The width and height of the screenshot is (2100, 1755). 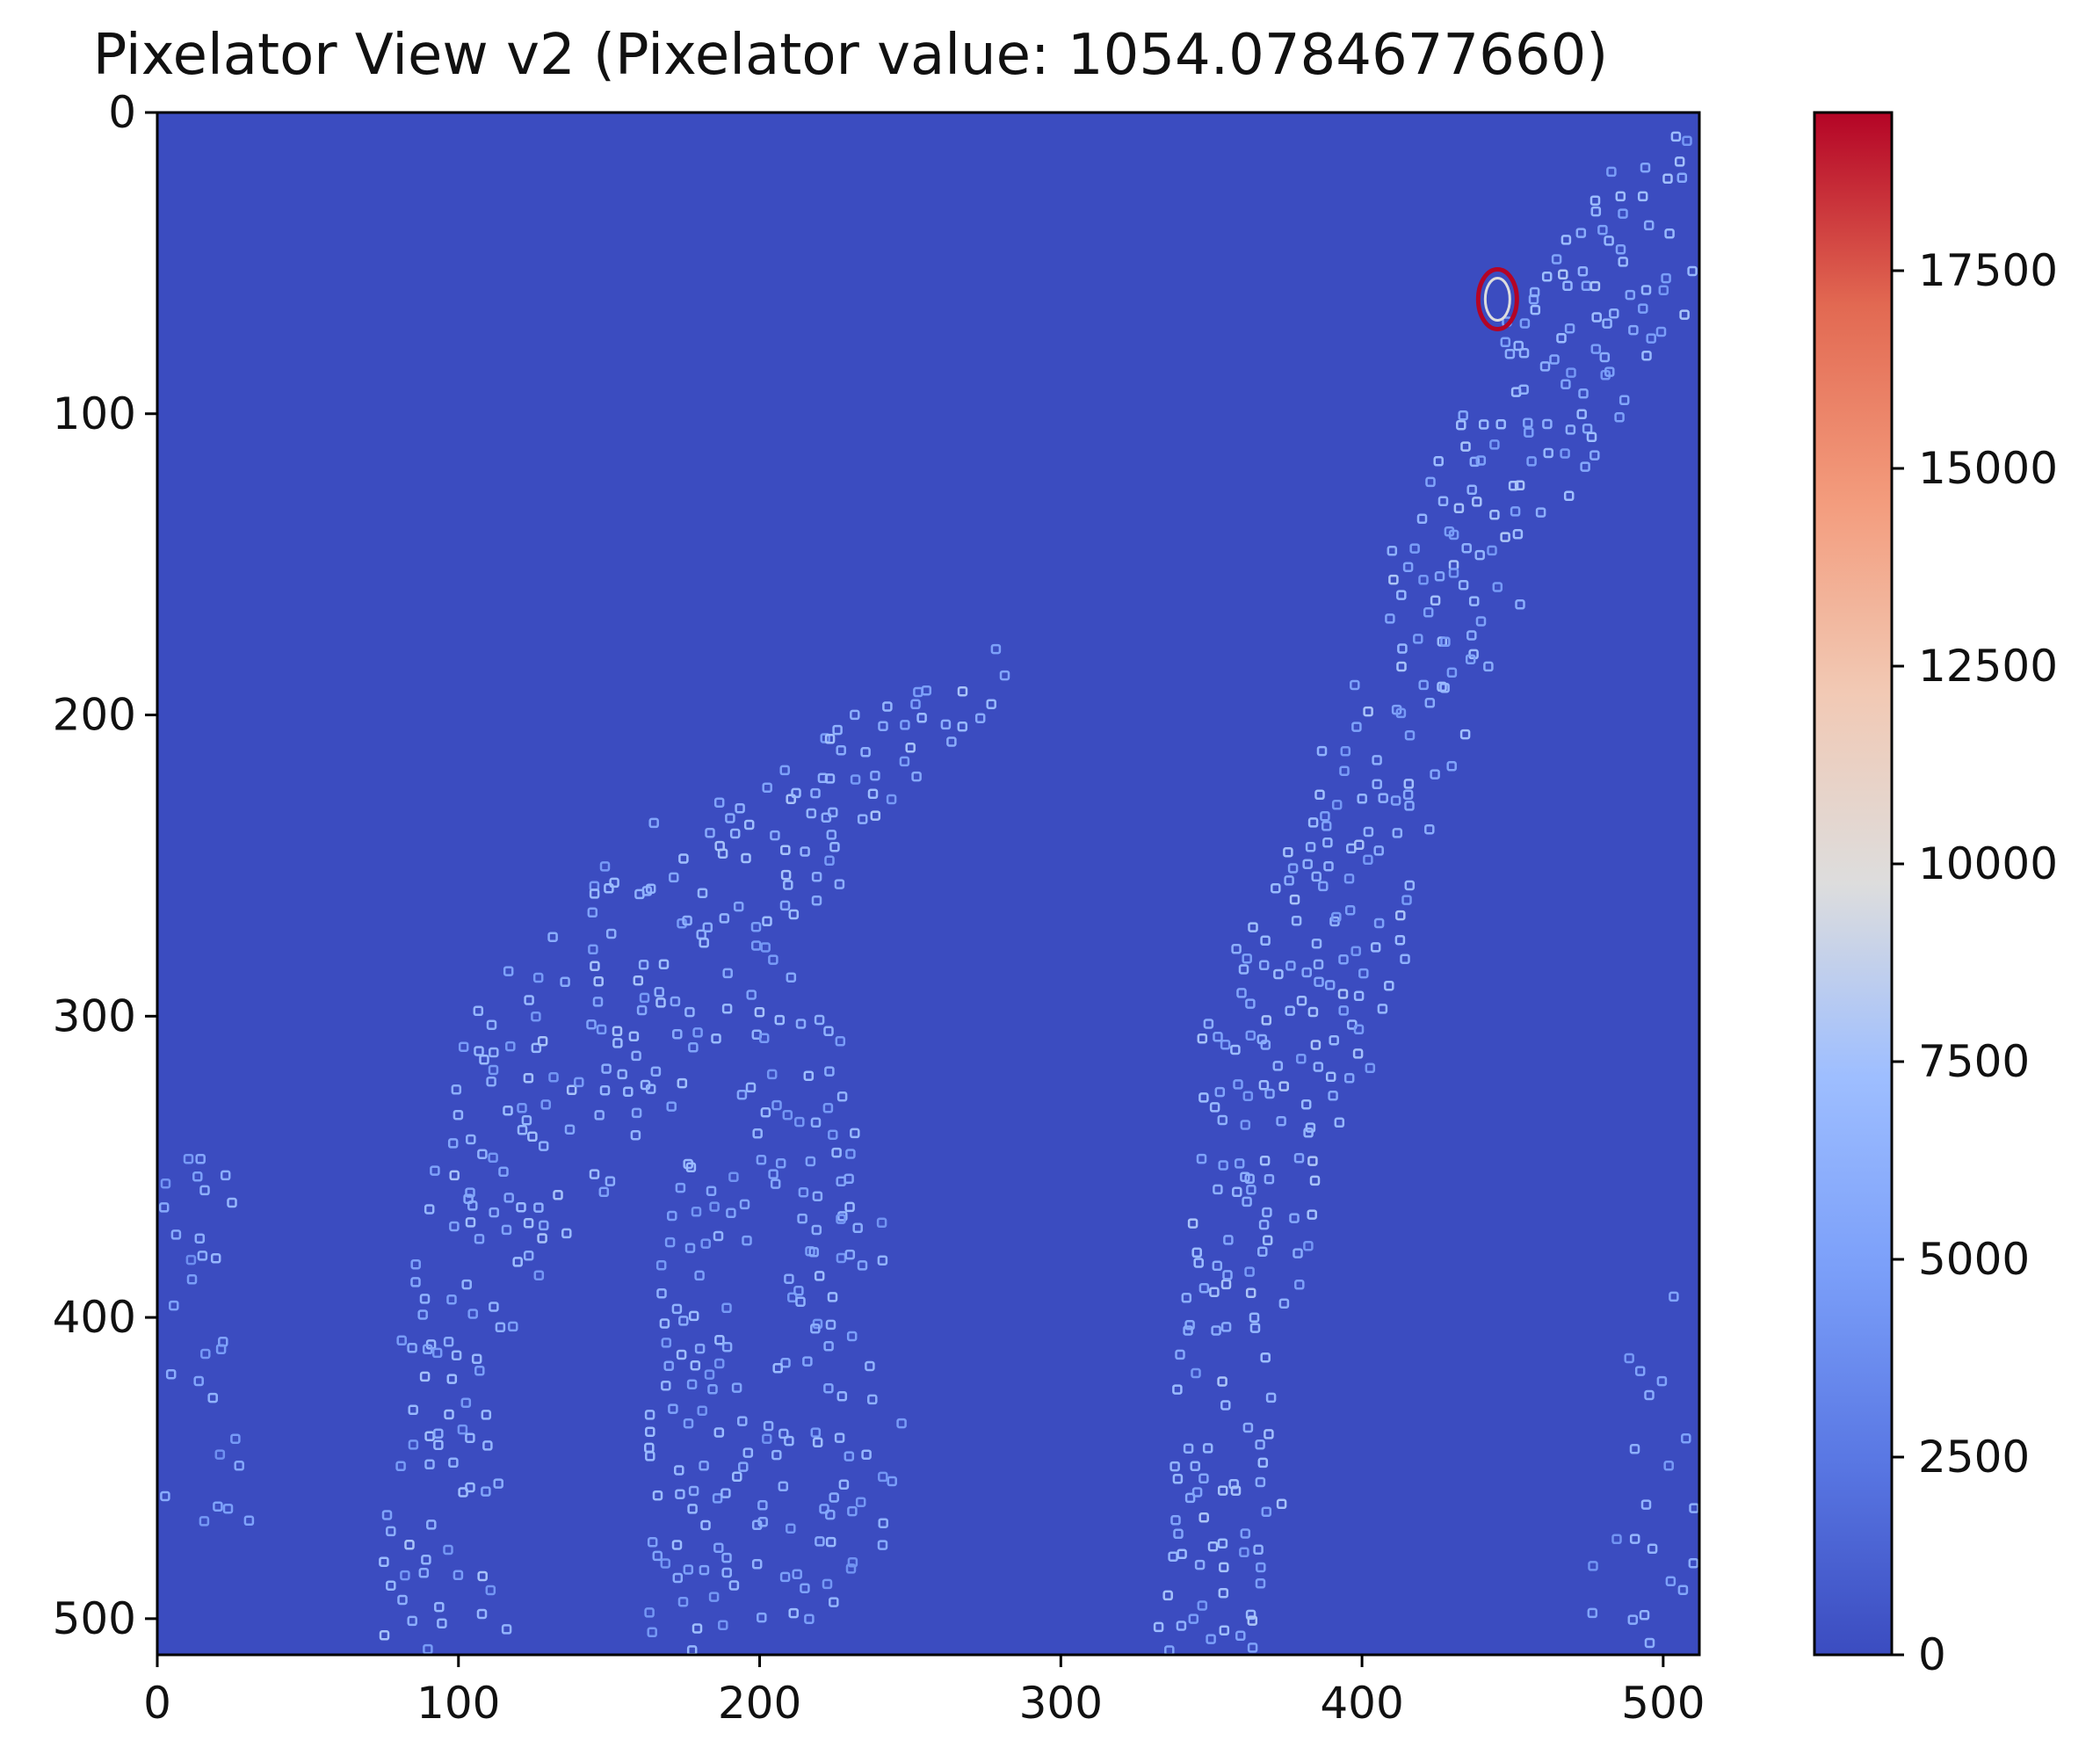 What do you see at coordinates (1988, 270) in the screenshot?
I see `colorbar-tick-label: 17500` at bounding box center [1988, 270].